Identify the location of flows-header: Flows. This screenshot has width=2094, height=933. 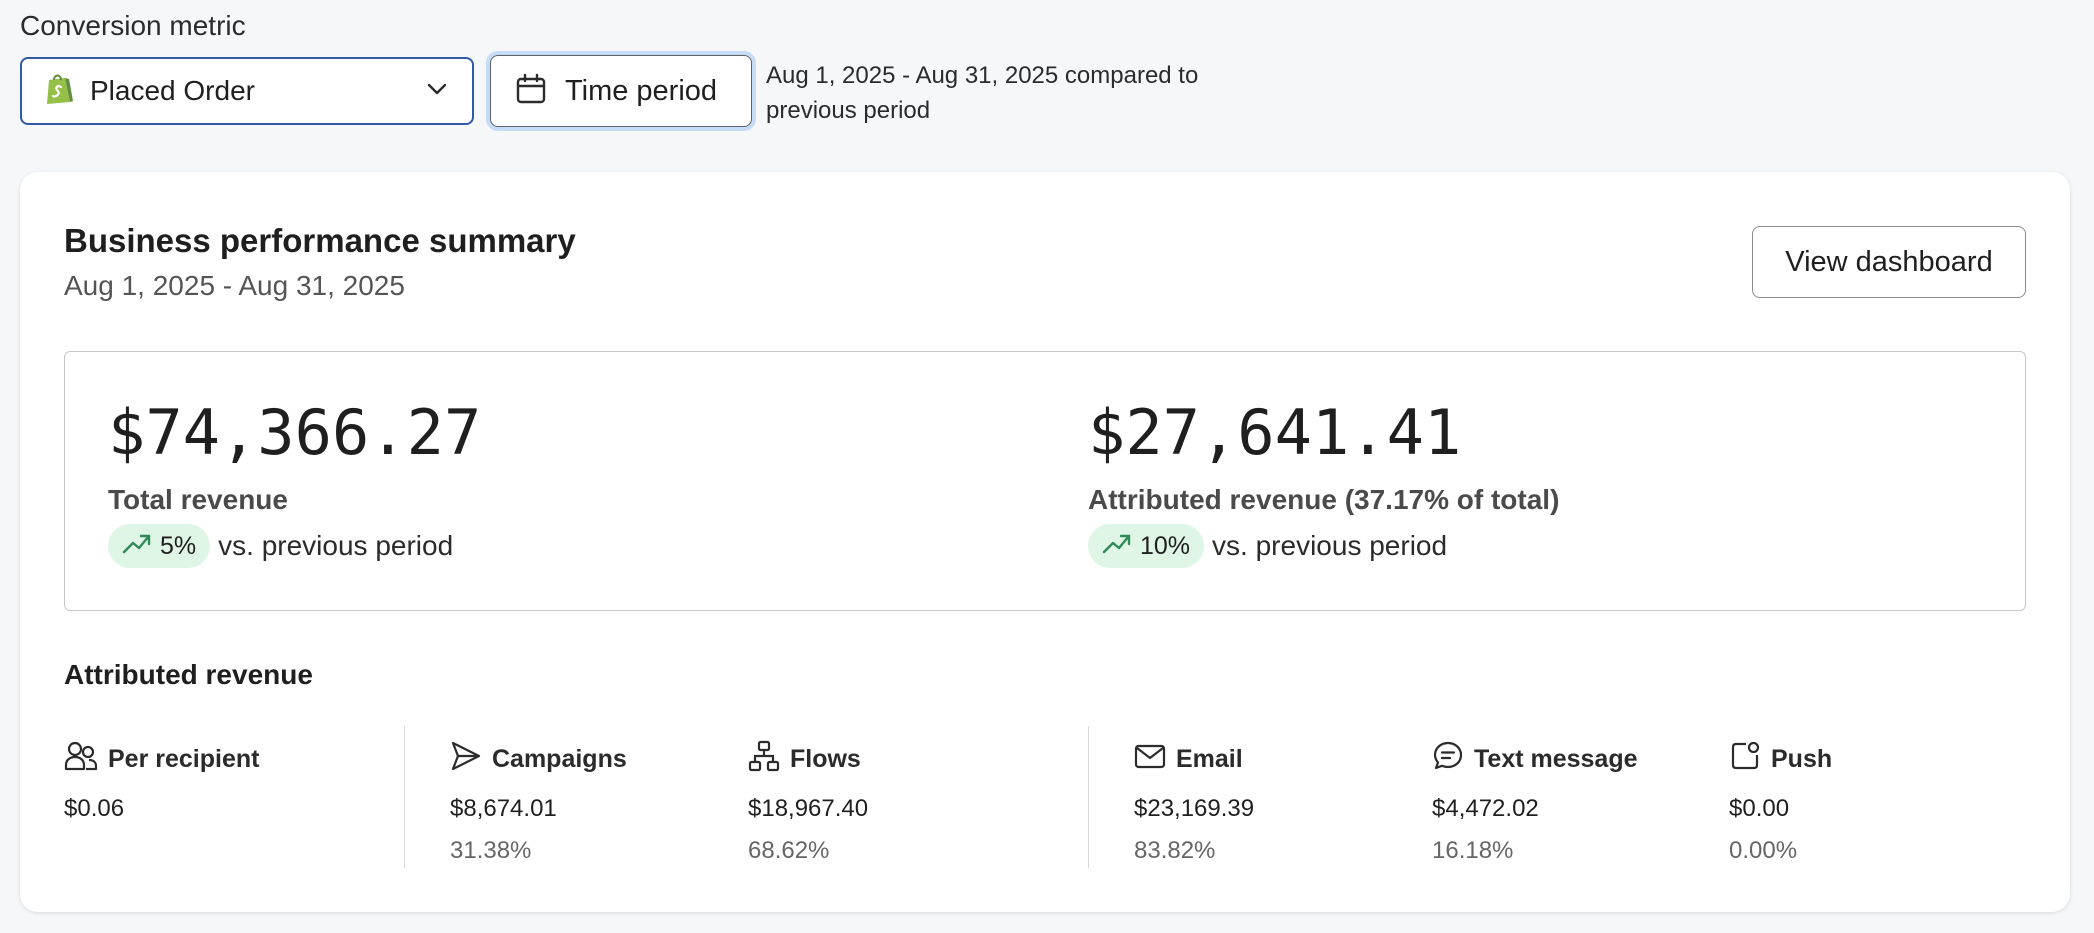
(804, 759).